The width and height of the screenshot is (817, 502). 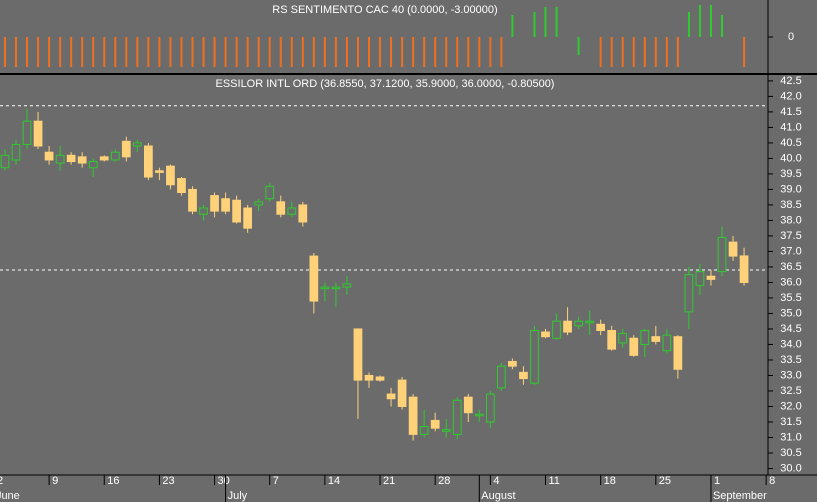 What do you see at coordinates (790, 205) in the screenshot?
I see `y-tick-label: 38.5` at bounding box center [790, 205].